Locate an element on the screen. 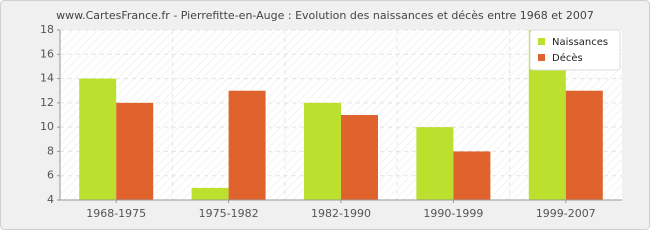 Image resolution: width=650 pixels, height=240 pixels. legend-box is located at coordinates (575, 50).